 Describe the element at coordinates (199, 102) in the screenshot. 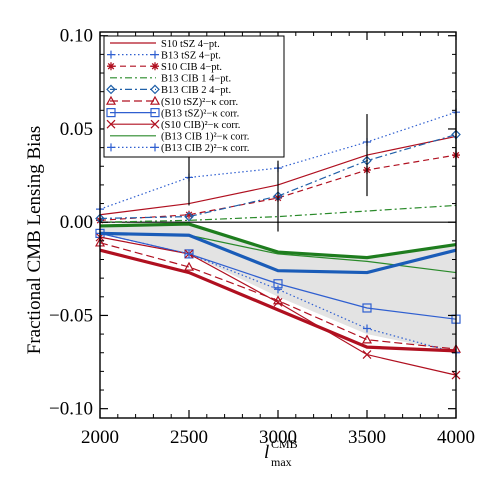

I see `legend-label-5: (S10 tSZ)²−κ corr.` at that location.